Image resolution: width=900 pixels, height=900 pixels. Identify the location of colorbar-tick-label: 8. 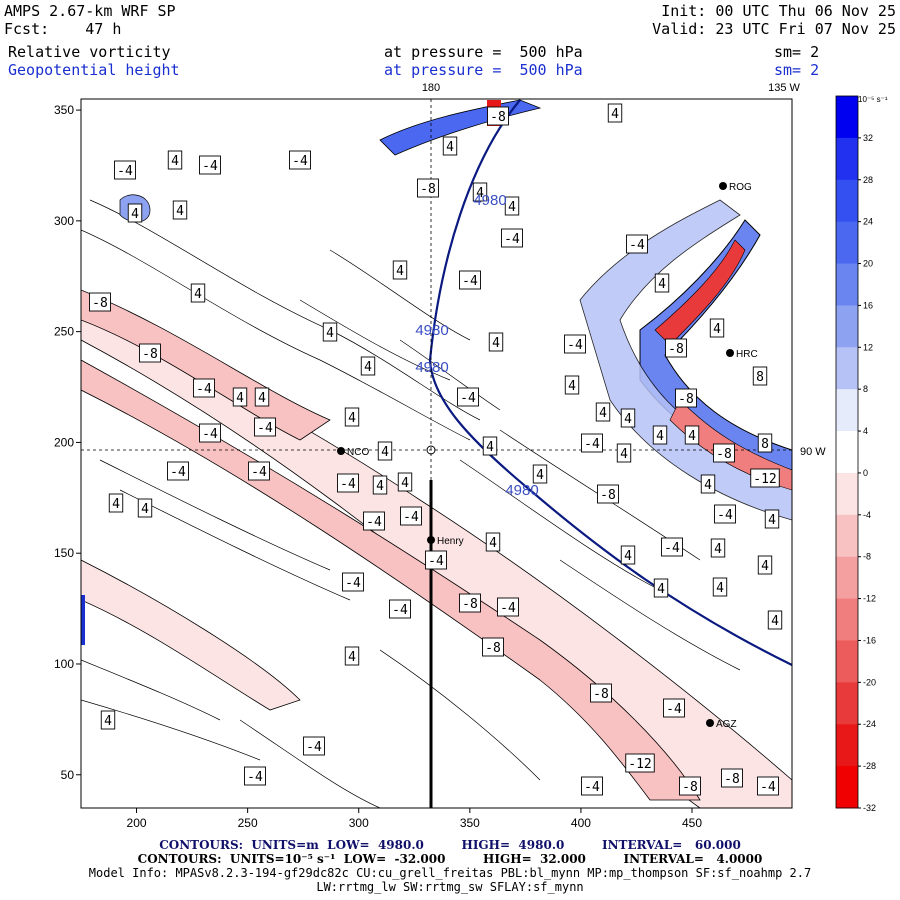
(865, 389).